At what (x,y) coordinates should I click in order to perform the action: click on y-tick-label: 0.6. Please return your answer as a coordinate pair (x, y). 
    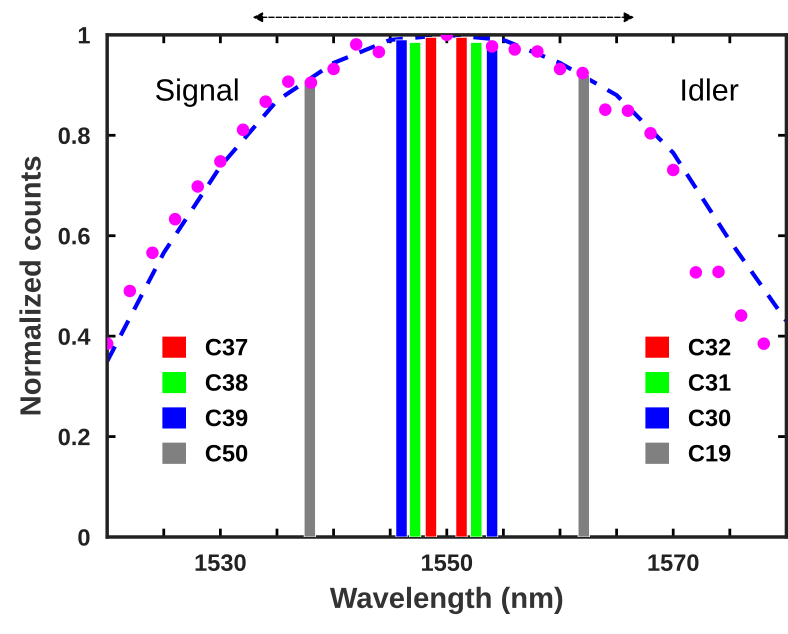
    Looking at the image, I should click on (74, 236).